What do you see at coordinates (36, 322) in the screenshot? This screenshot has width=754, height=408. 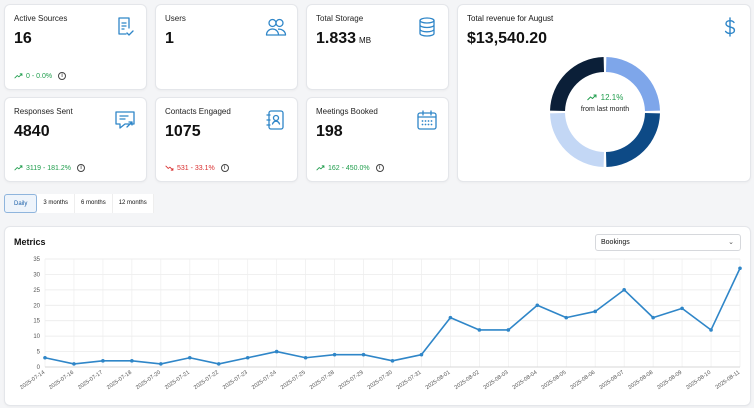 I see `y-tick-label: 15` at bounding box center [36, 322].